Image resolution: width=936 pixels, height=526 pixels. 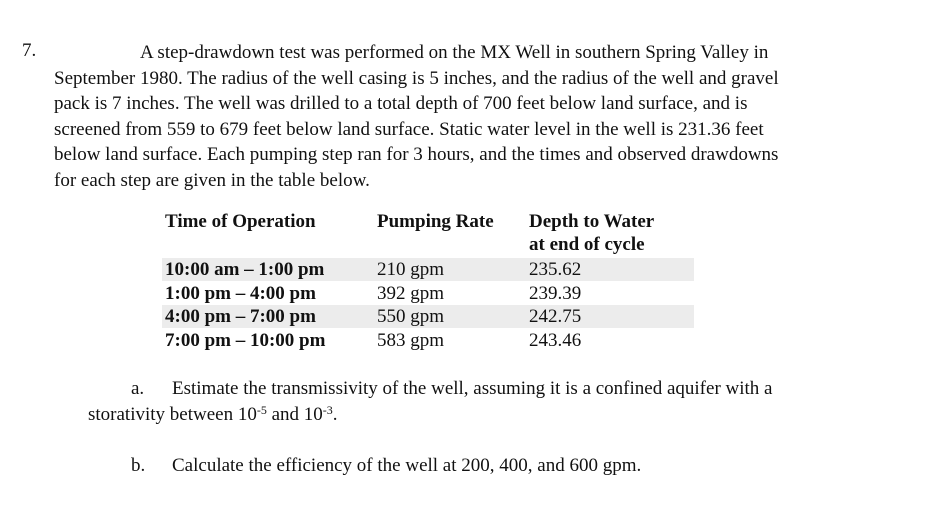 What do you see at coordinates (138, 465) in the screenshot?
I see `part-b-label: b.` at bounding box center [138, 465].